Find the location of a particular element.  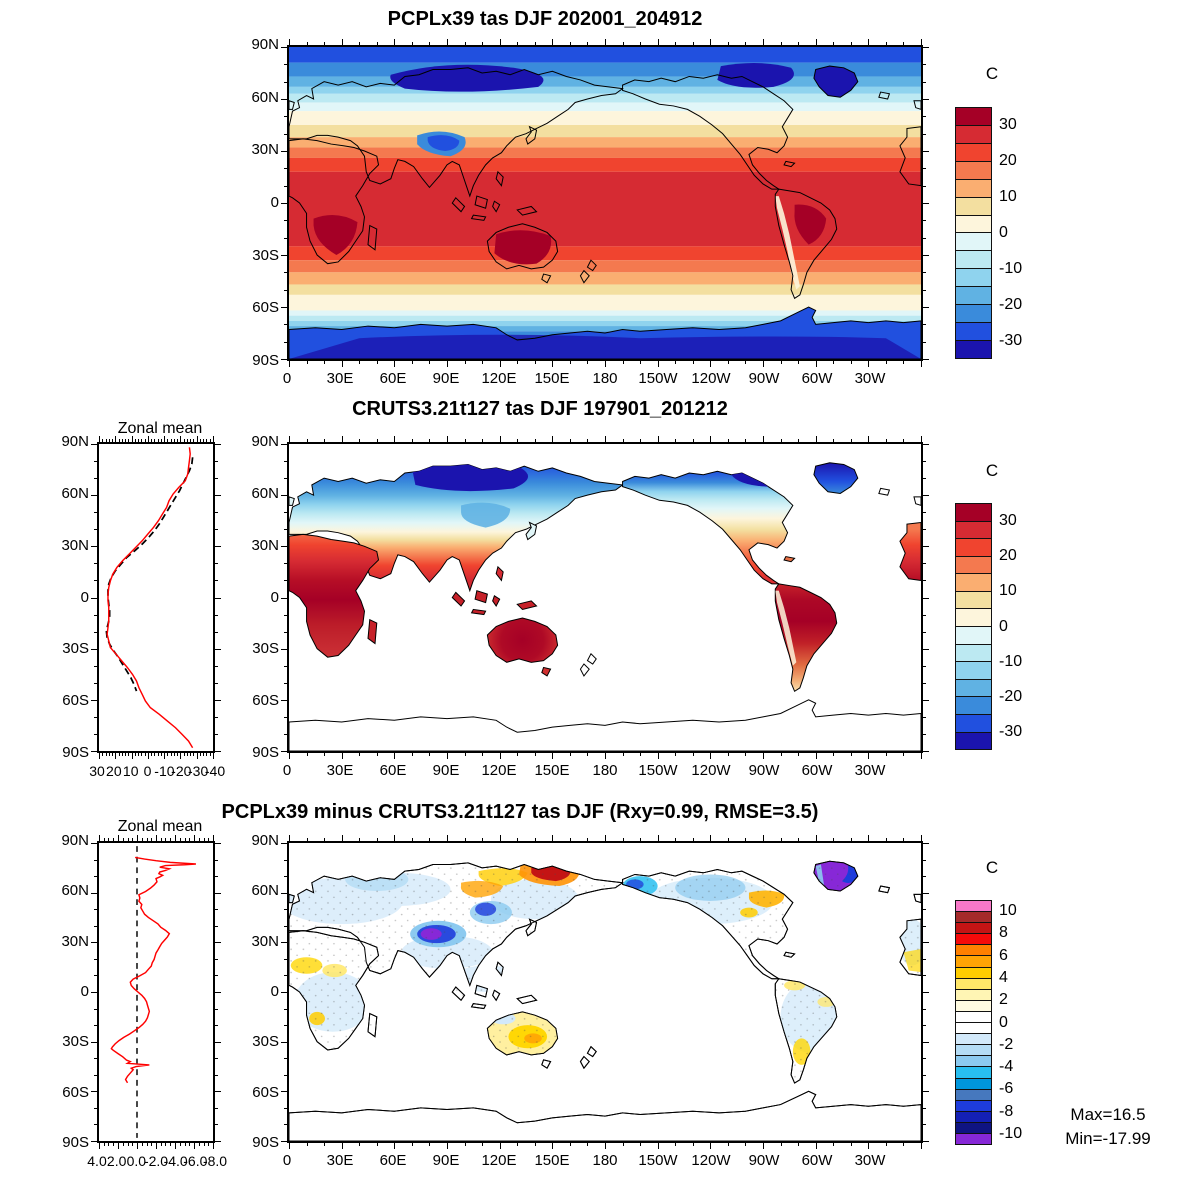

colorbar-difference is located at coordinates (973, 1022).